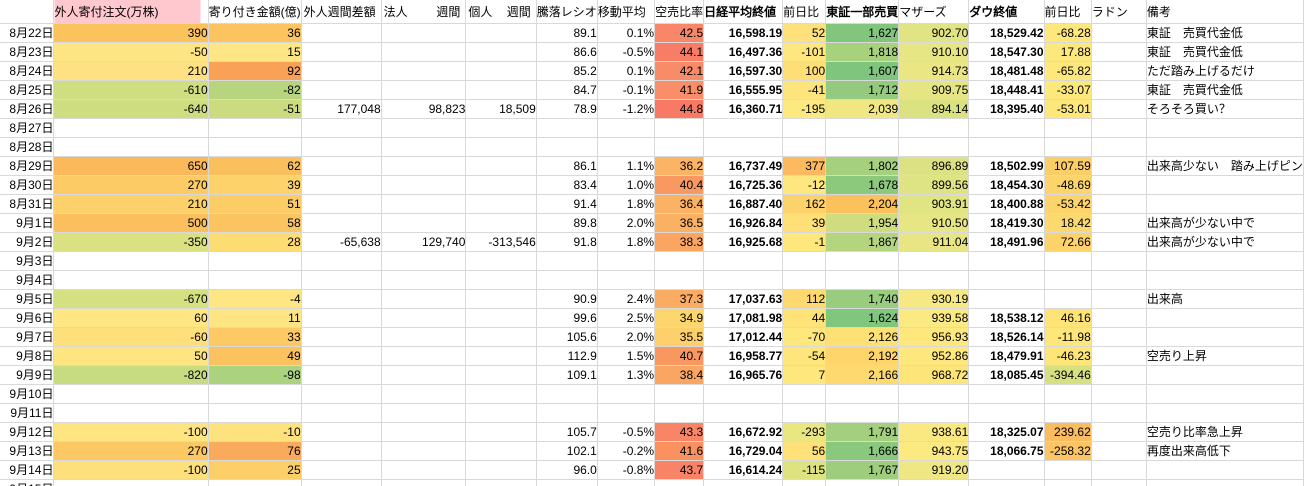 The image size is (1304, 486). Describe the element at coordinates (743, 451) in the screenshot. I see `cell-nikkei-close: 16,729.04` at that location.